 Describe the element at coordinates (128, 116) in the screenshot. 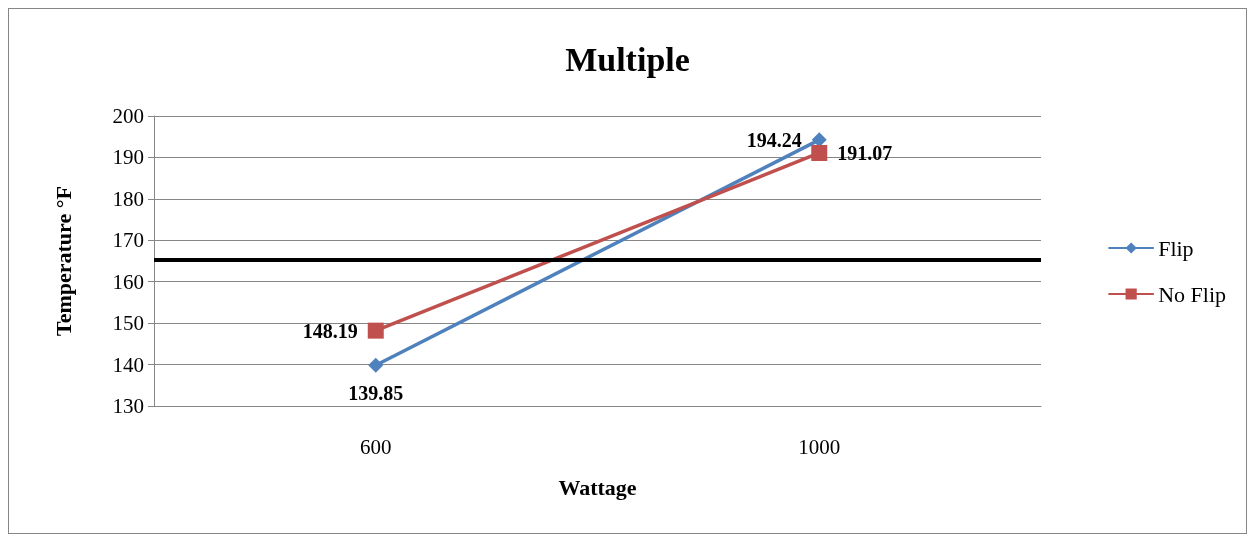

I see `y-tick-label: 200` at that location.